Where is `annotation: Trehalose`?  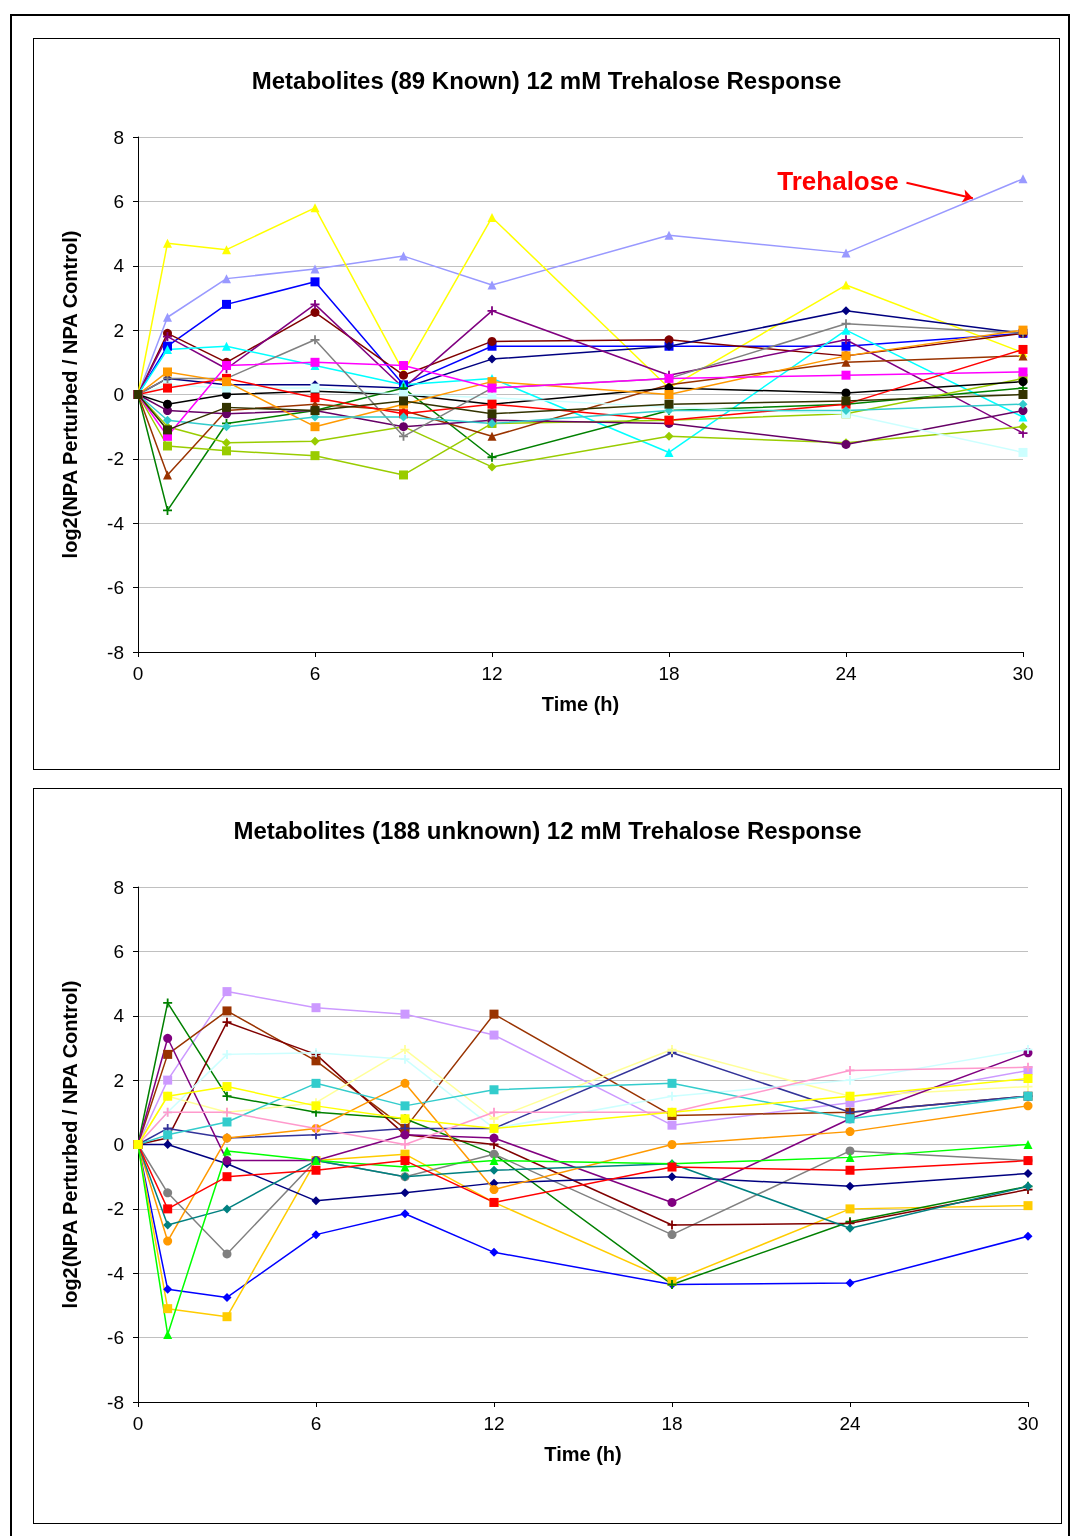
annotation: Trehalose is located at coordinates (838, 180).